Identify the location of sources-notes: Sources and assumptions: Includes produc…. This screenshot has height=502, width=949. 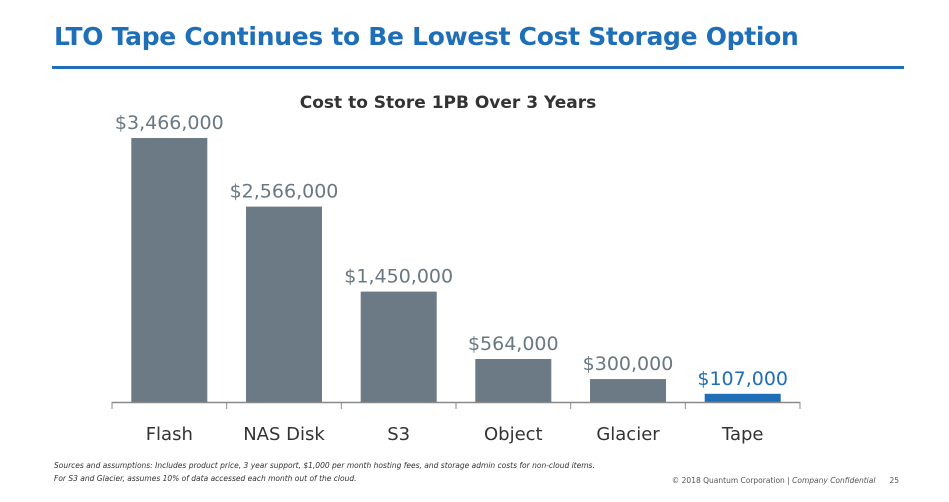
(324, 472).